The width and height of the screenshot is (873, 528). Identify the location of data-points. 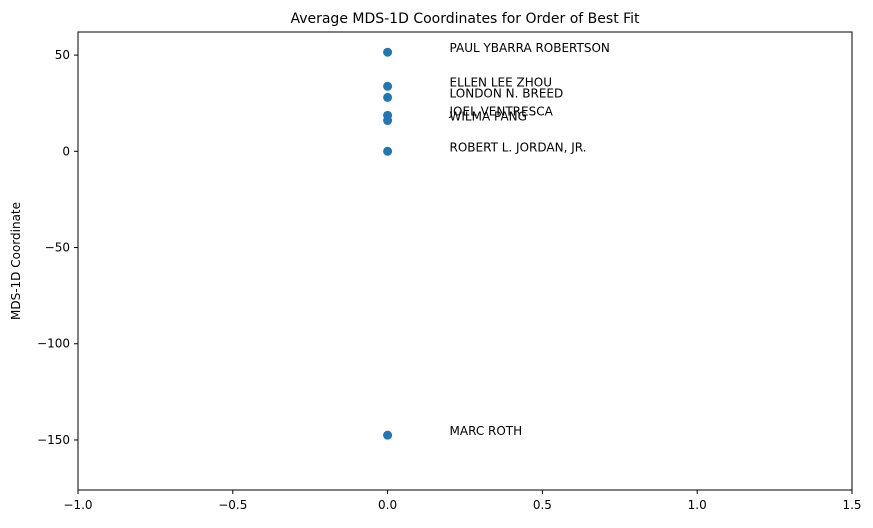
(388, 243).